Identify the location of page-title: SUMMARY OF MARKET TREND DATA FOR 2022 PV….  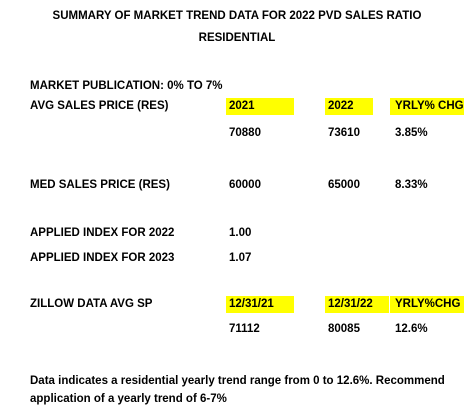
(237, 16).